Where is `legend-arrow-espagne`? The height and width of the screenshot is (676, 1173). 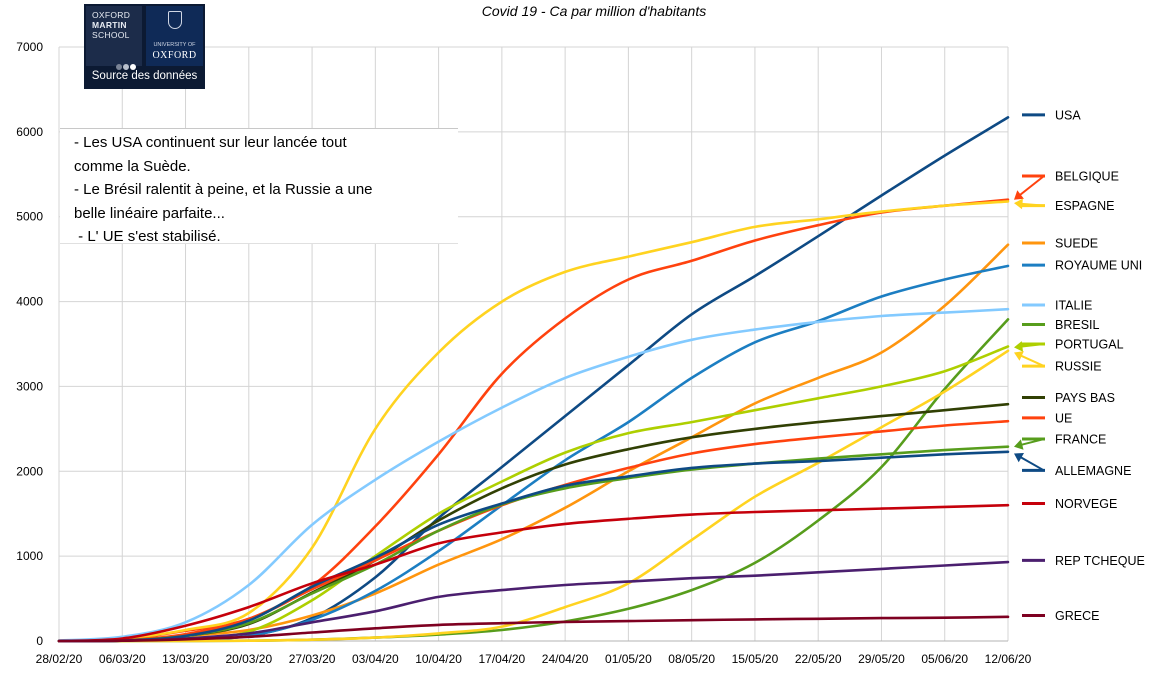 legend-arrow-espagne is located at coordinates (1033, 204).